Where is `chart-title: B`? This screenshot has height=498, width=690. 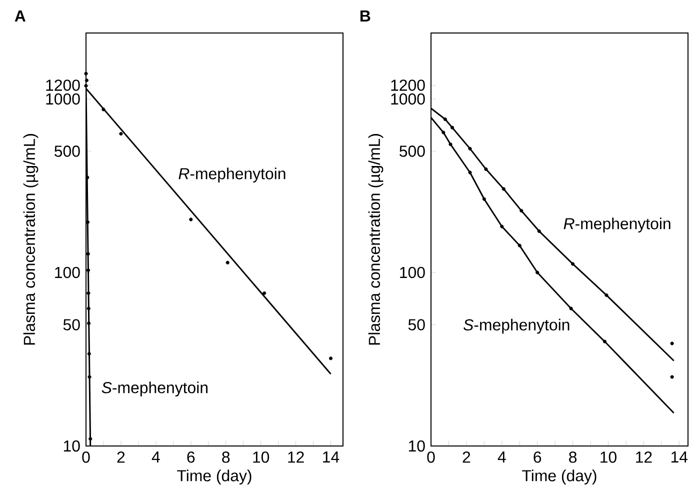
chart-title: B is located at coordinates (365, 16).